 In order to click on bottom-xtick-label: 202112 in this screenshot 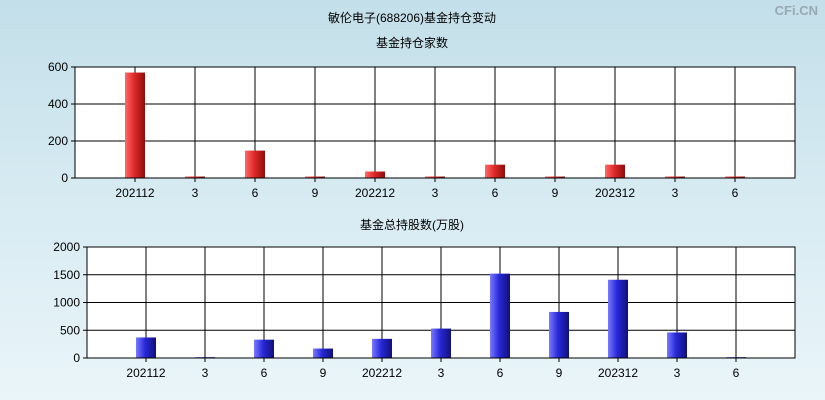, I will do `click(145, 373)`.